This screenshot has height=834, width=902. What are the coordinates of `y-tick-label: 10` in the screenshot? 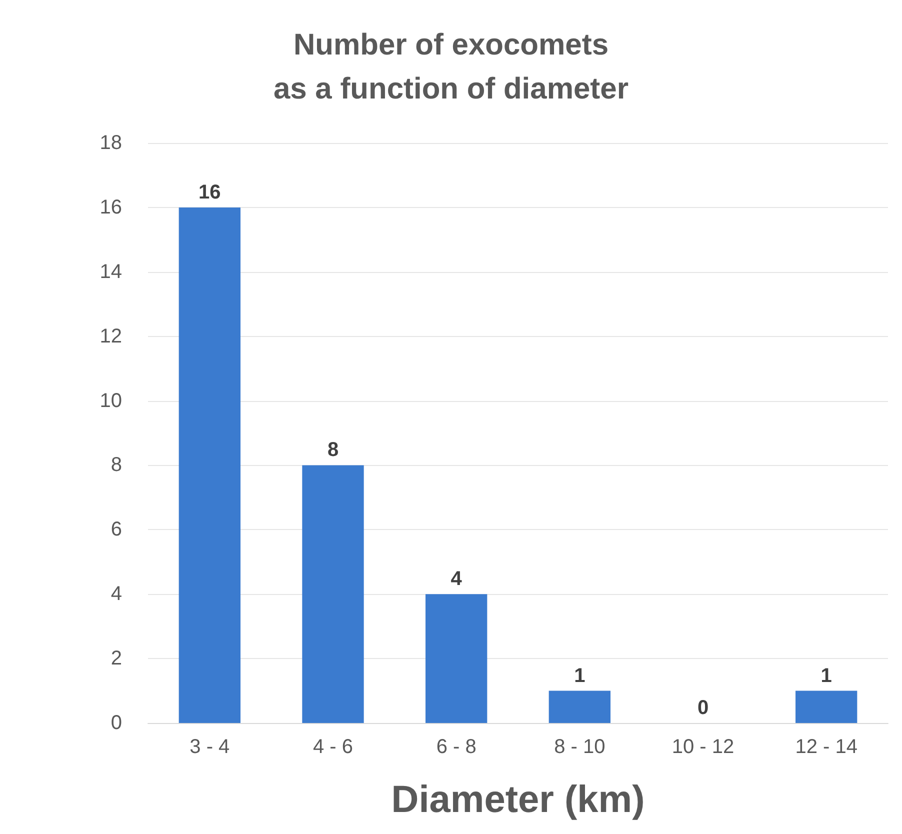 It's located at (111, 401).